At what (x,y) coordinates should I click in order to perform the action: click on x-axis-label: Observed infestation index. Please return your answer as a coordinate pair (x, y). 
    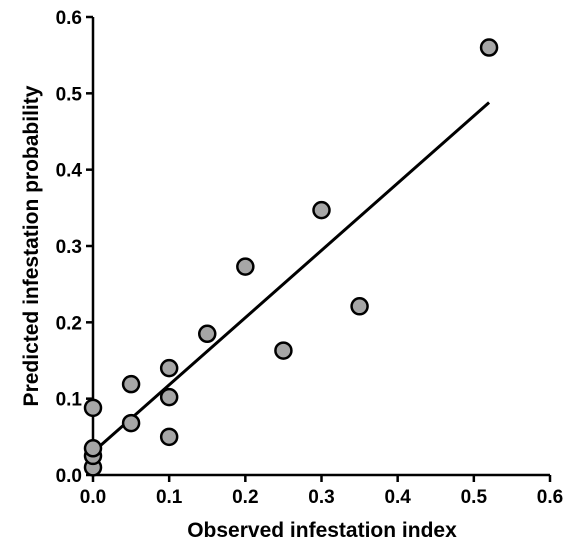
    Looking at the image, I should click on (322, 530).